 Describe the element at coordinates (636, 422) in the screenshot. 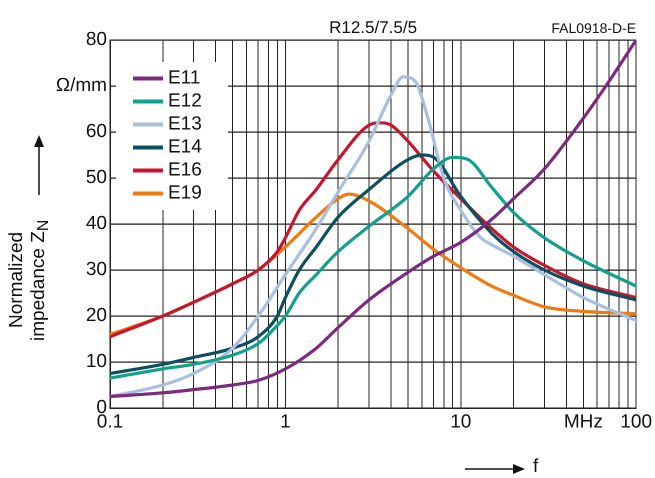

I see `x-tick-label: 100` at that location.